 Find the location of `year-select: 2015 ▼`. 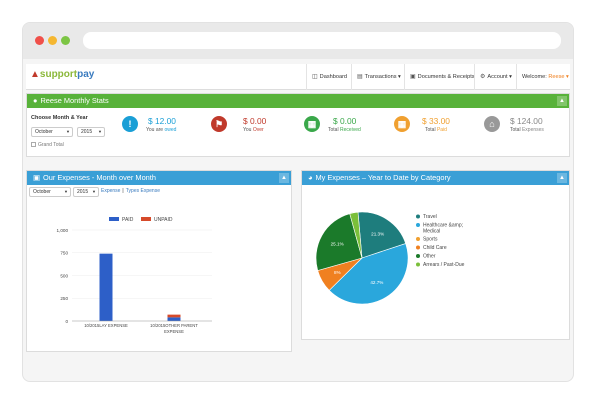

year-select: 2015 ▼ is located at coordinates (91, 132).